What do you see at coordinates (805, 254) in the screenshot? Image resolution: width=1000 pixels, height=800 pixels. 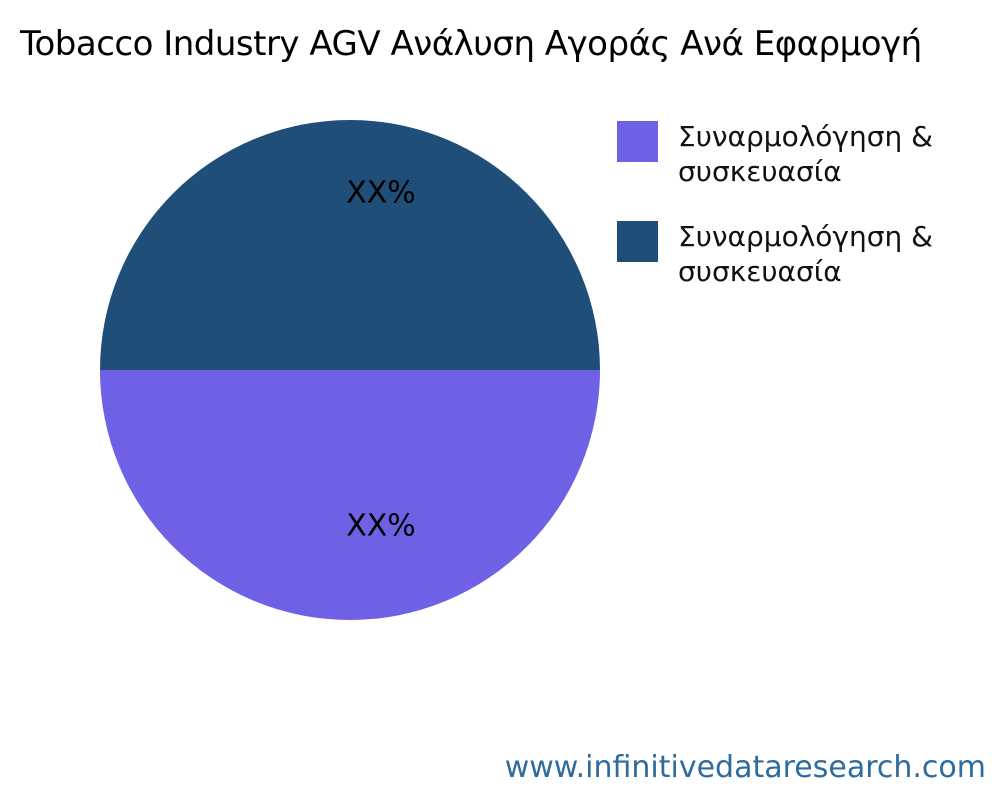 I see `legend-label-2: Συναρμολόγηση & συσκευασία` at bounding box center [805, 254].